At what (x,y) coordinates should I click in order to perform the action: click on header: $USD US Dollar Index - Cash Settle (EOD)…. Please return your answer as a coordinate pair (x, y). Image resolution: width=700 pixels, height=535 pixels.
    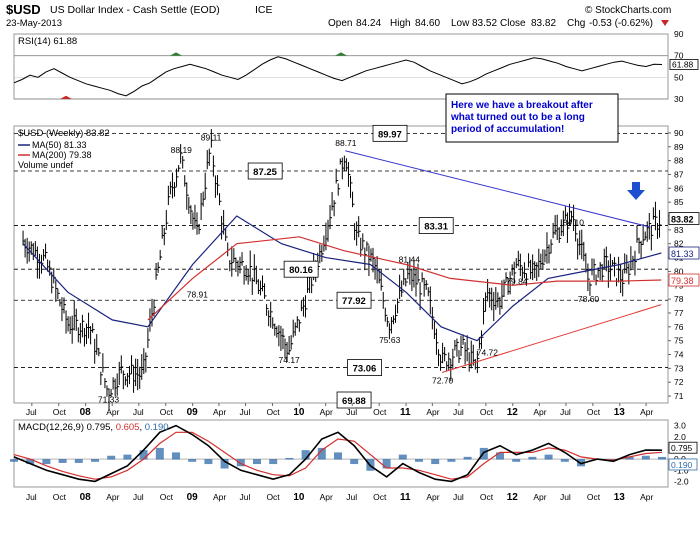
    Looking at the image, I should click on (338, 15).